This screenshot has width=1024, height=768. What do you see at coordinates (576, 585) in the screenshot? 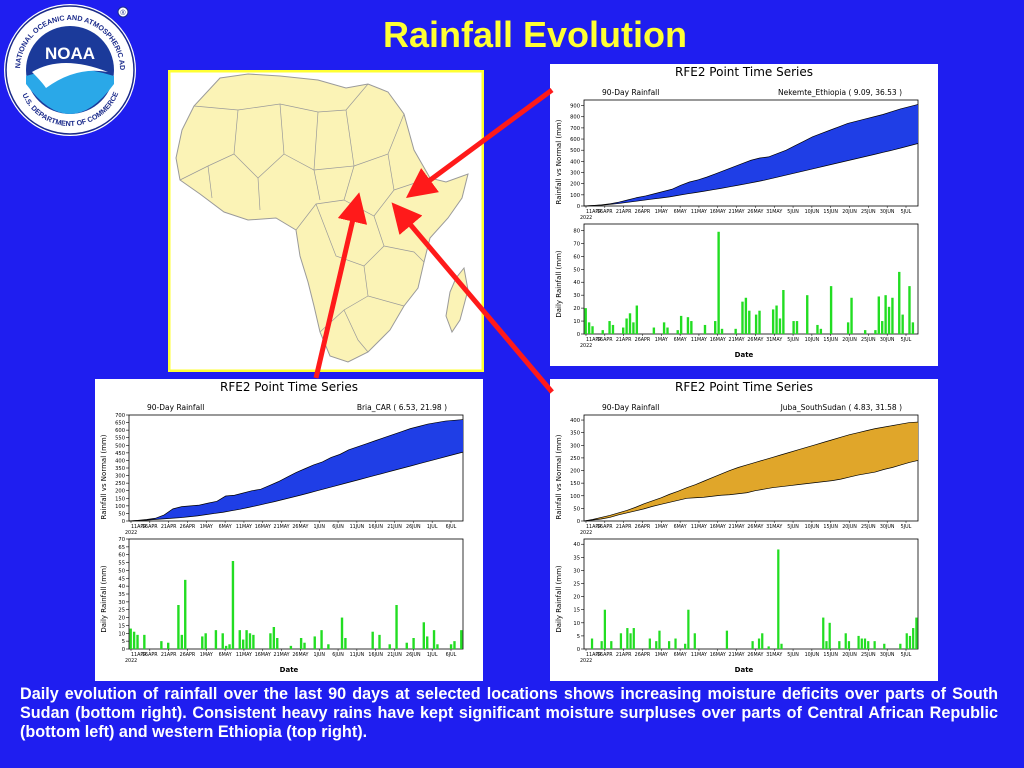
I see `y-tick-label: 25` at bounding box center [576, 585].